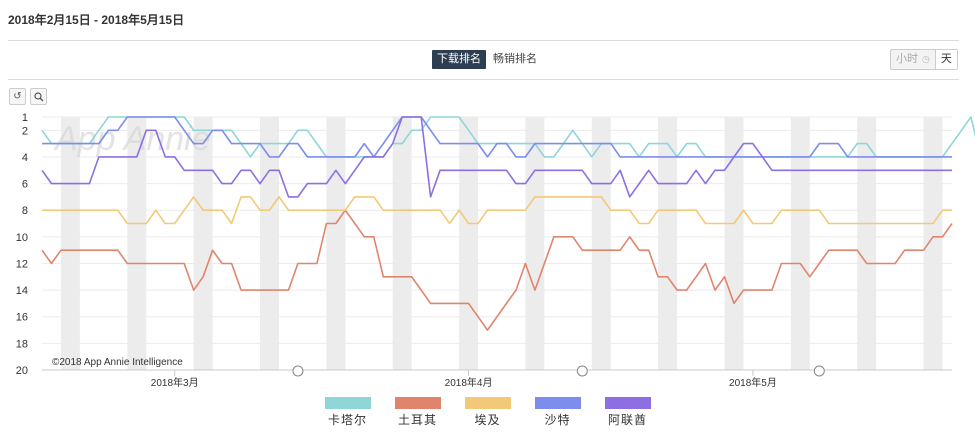  I want to click on granularity-hour-button: 小时 ◷, so click(913, 59).